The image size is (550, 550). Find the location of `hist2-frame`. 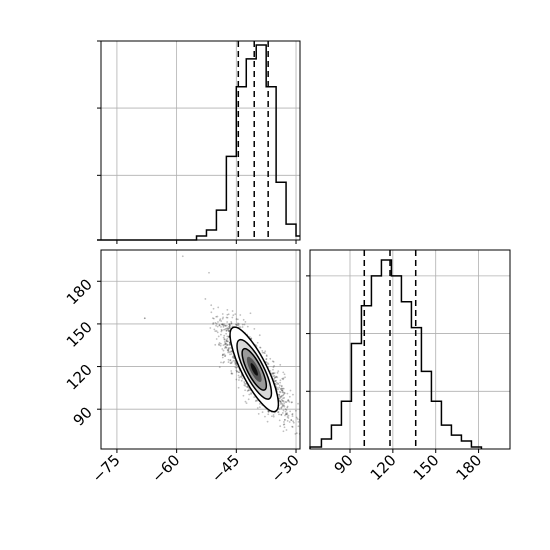

hist2-frame is located at coordinates (410, 349).